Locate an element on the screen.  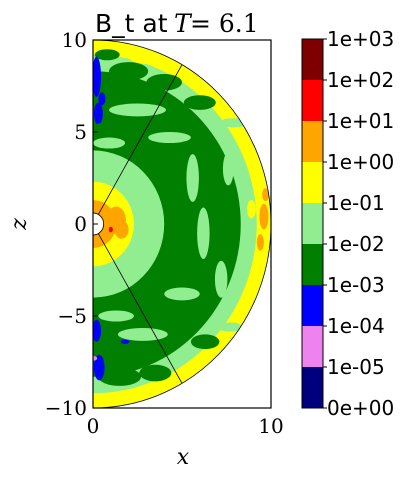
colorbar-label-8: 1e+02 is located at coordinates (360, 80).